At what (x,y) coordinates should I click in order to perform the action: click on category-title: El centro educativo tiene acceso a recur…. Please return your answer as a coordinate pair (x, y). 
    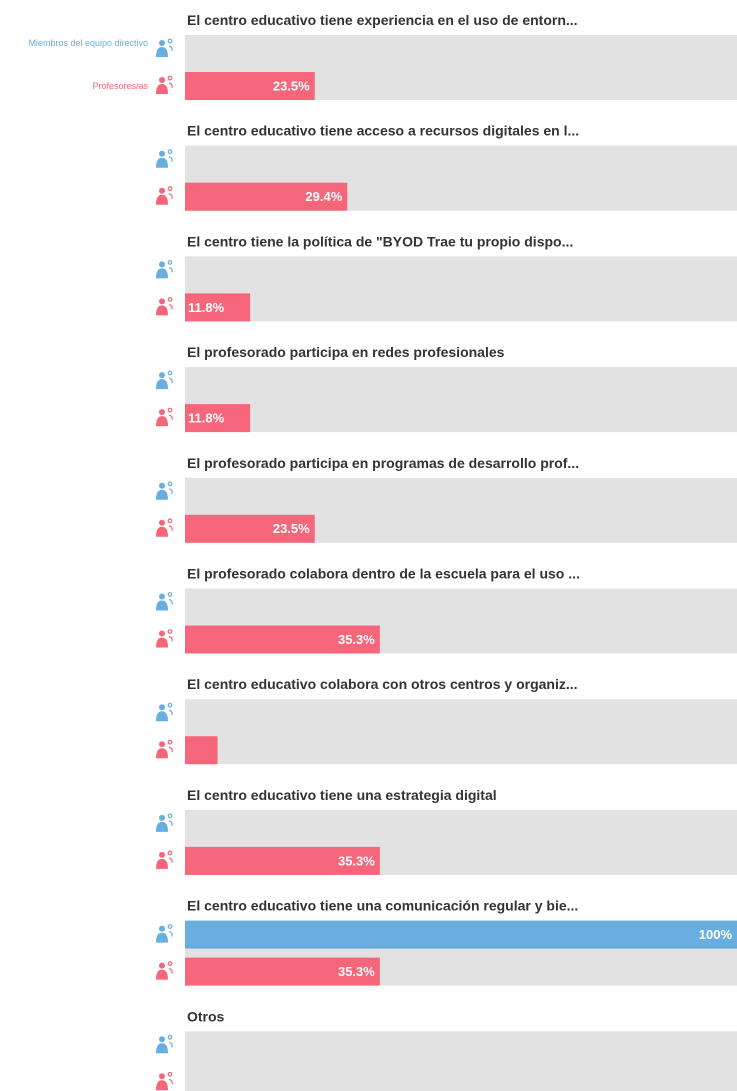
    Looking at the image, I should click on (383, 131).